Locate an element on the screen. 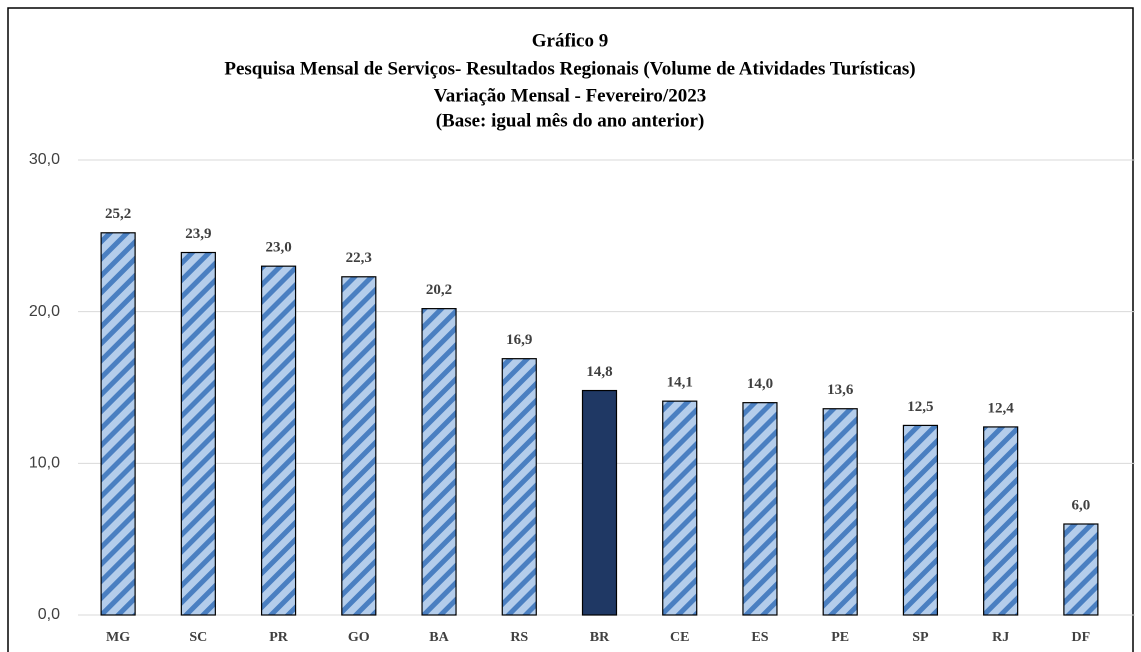  y-tick-label: 20,0 is located at coordinates (44, 311).